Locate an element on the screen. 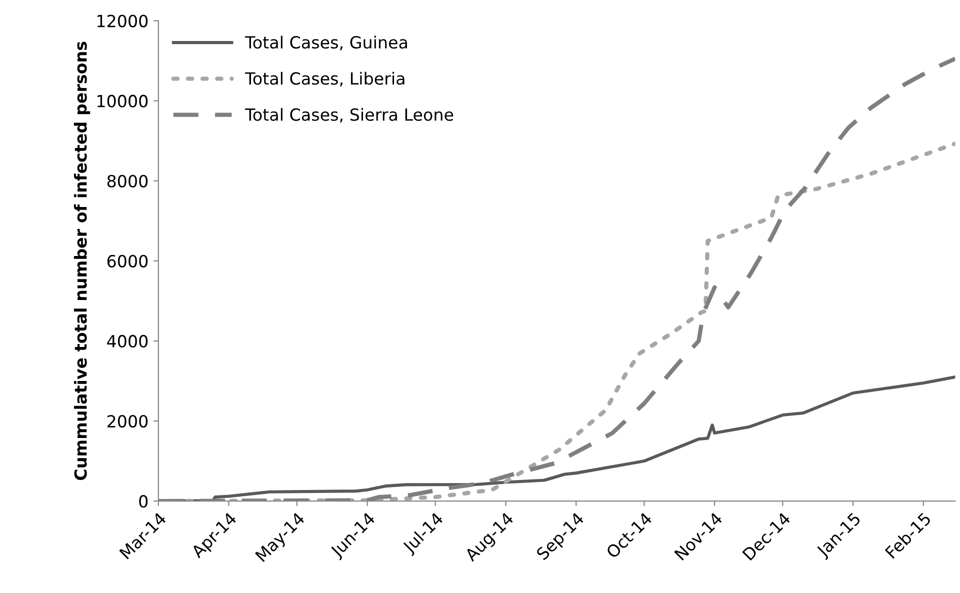  y-tick-label: 0 is located at coordinates (143, 501).